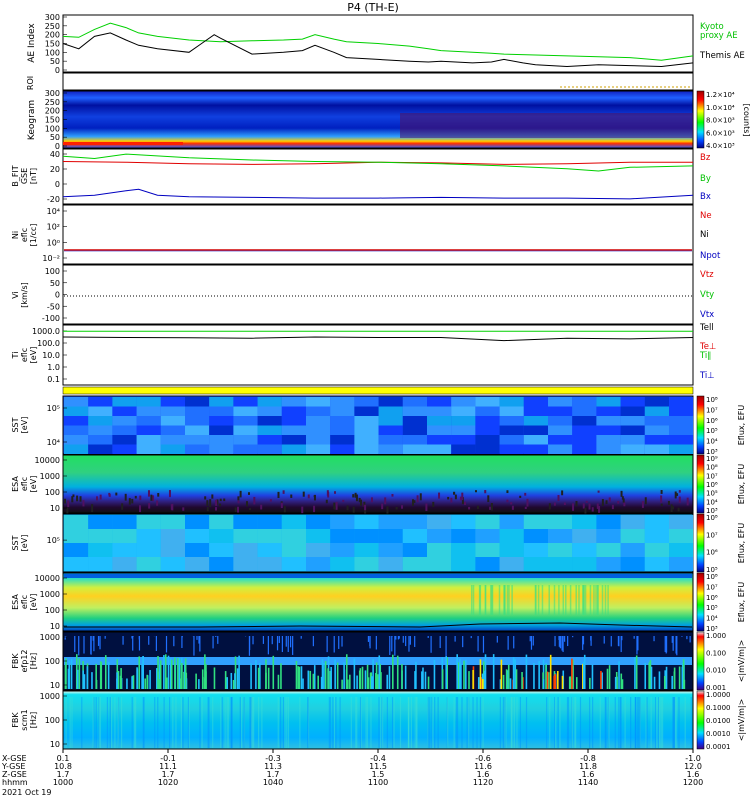 This screenshot has height=800, width=750. Describe the element at coordinates (51, 318) in the screenshot. I see `velocity-tick-label: -100` at that location.